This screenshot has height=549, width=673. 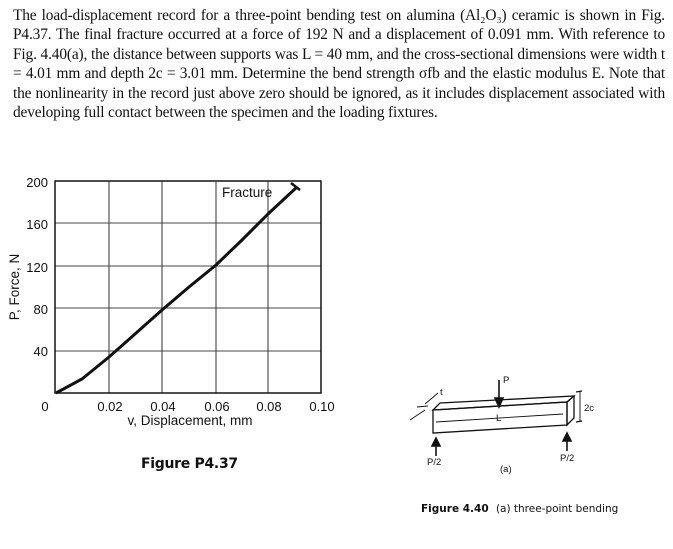 I want to click on svg-text: 0.02, so click(x=109, y=406).